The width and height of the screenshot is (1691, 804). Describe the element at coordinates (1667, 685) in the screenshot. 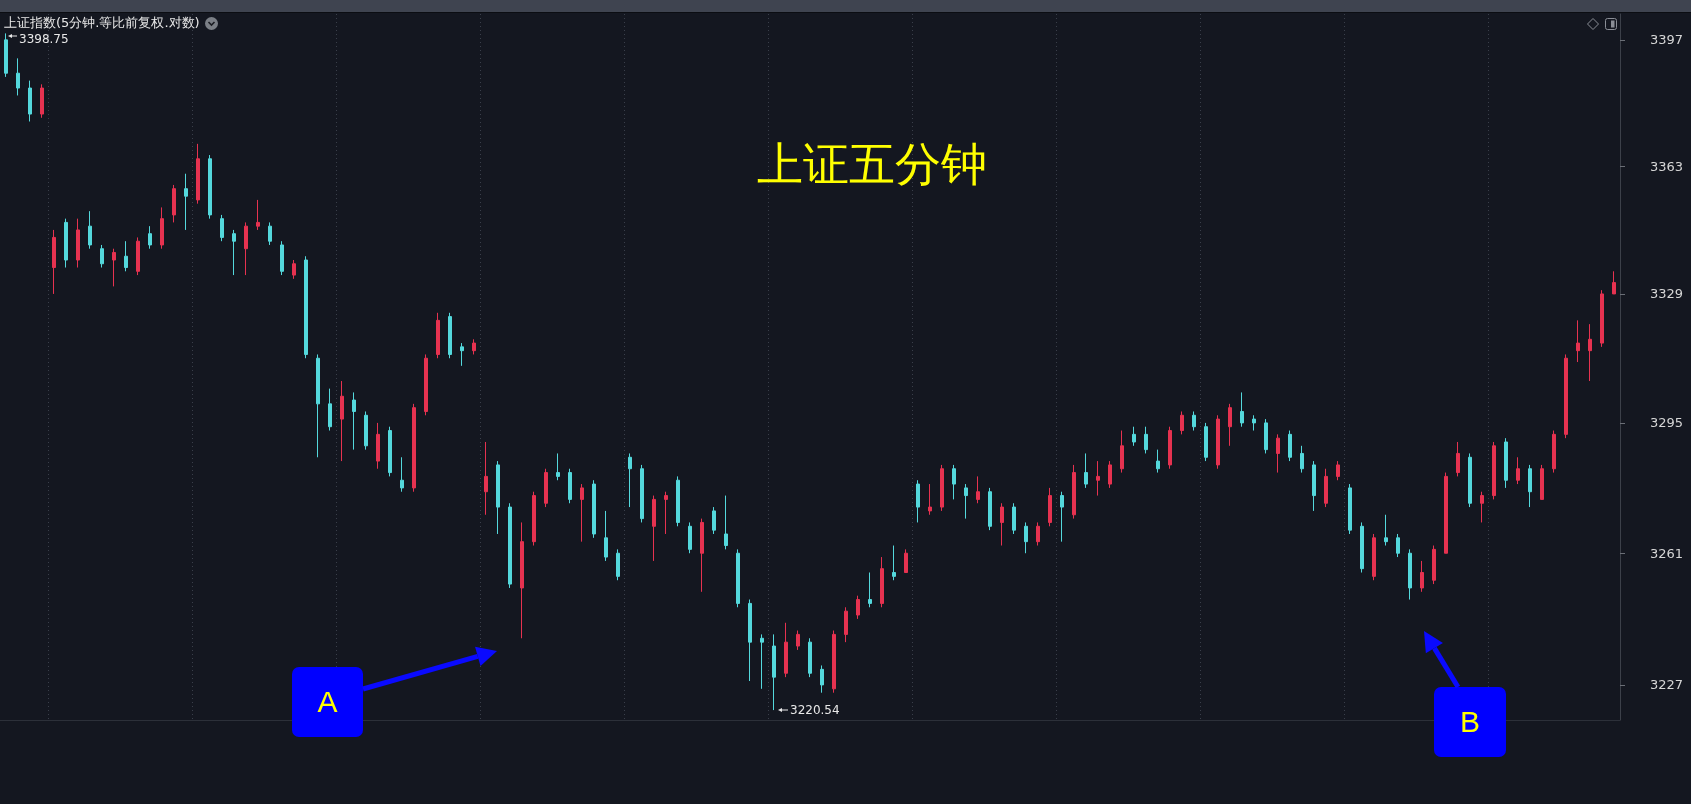

I see `y-tick-label: 3227` at that location.